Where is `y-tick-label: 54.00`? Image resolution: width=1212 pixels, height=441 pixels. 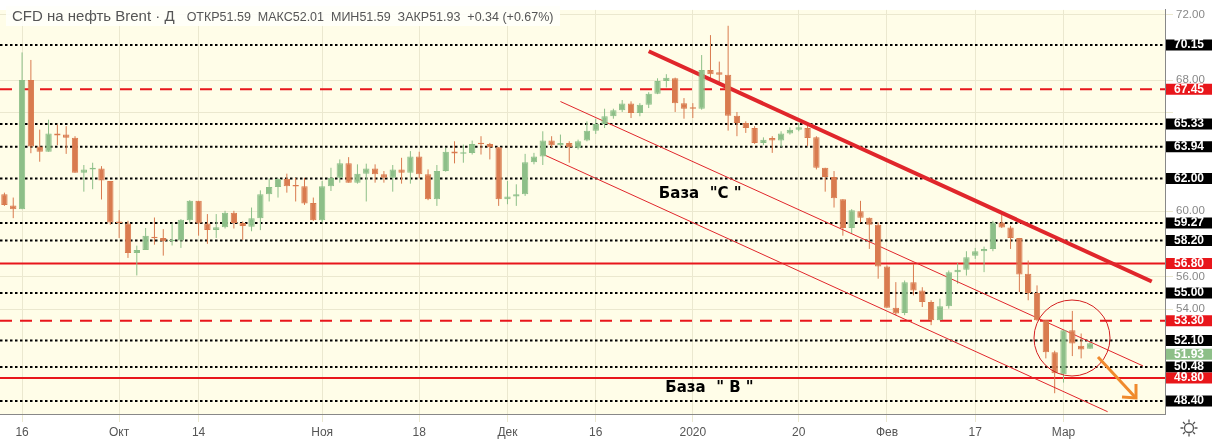
y-tick-label: 54.00 is located at coordinates (1190, 308).